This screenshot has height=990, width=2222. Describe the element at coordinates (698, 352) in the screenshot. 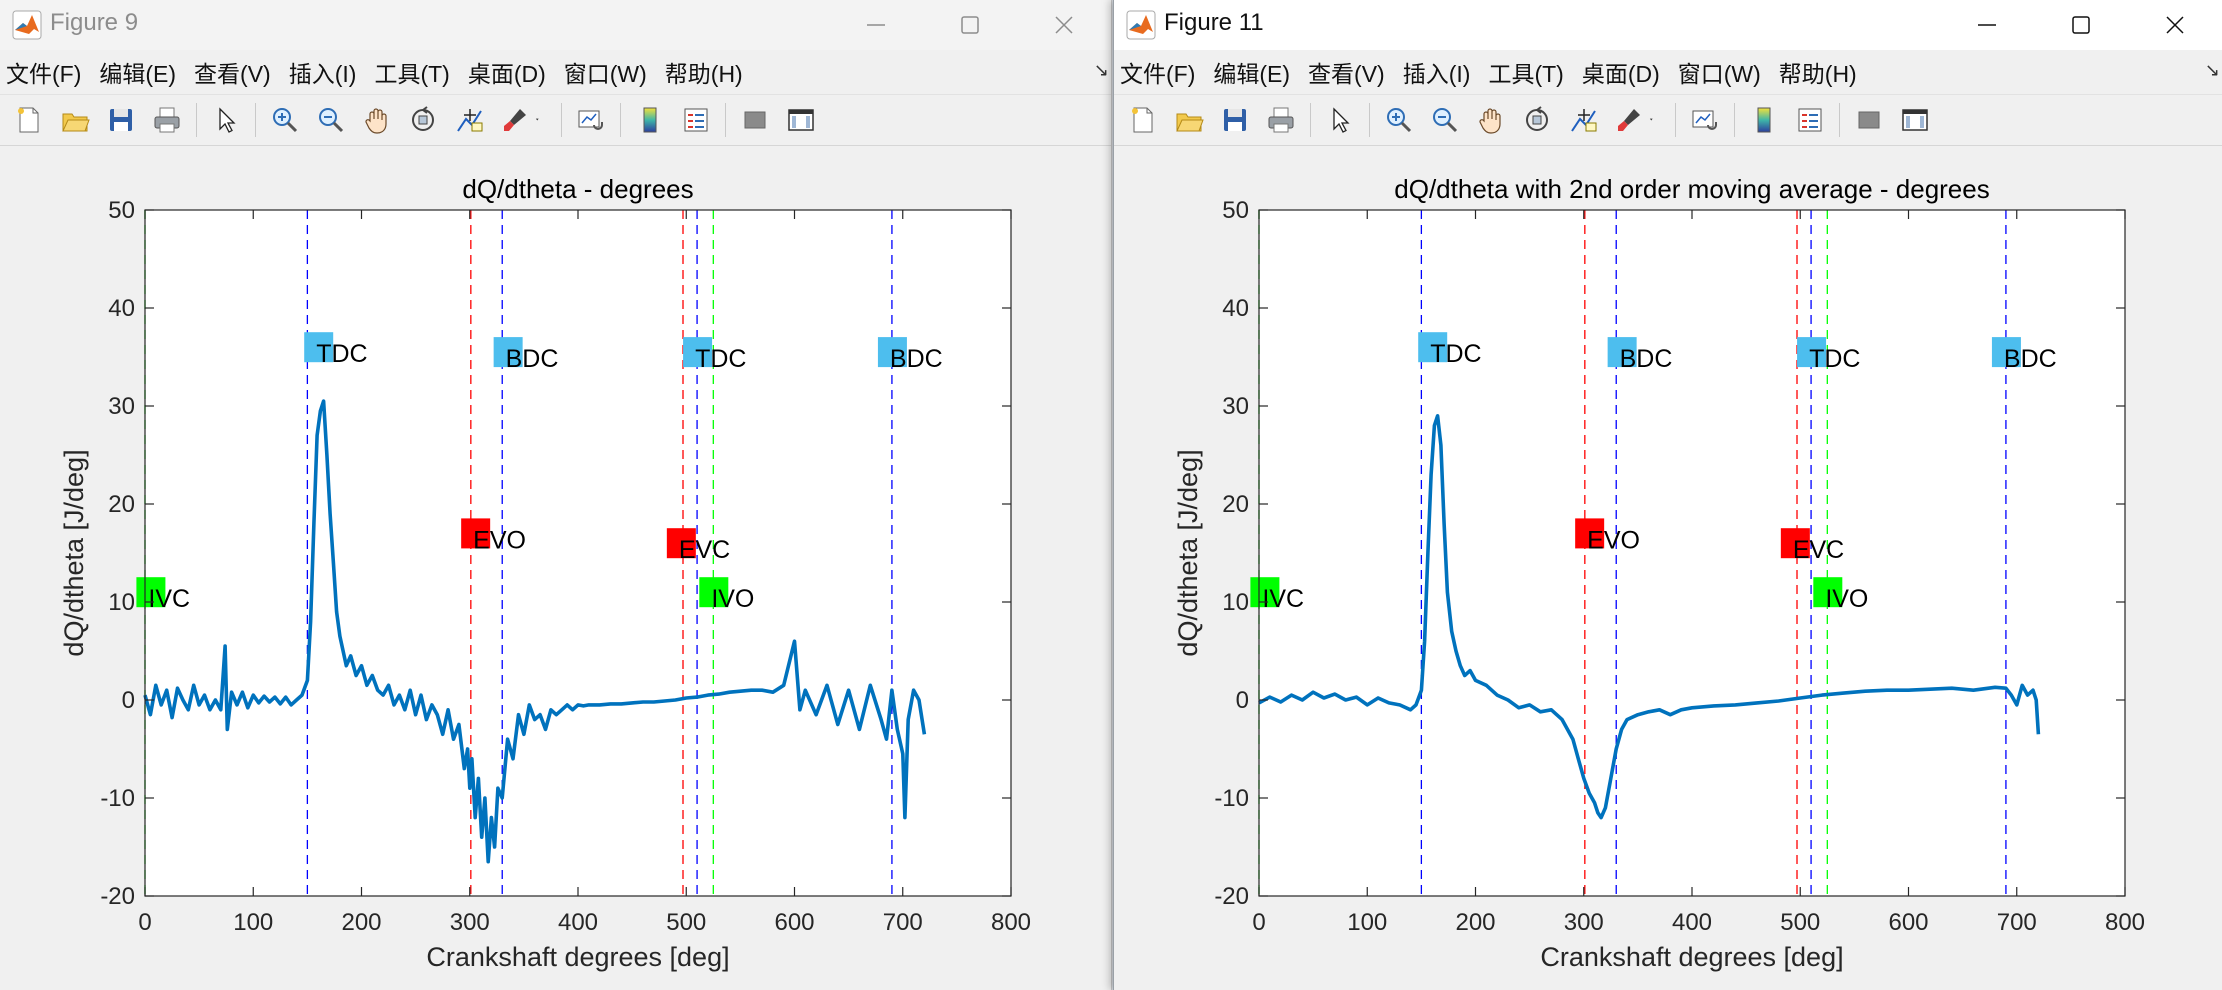

I see `marker-tdc` at that location.